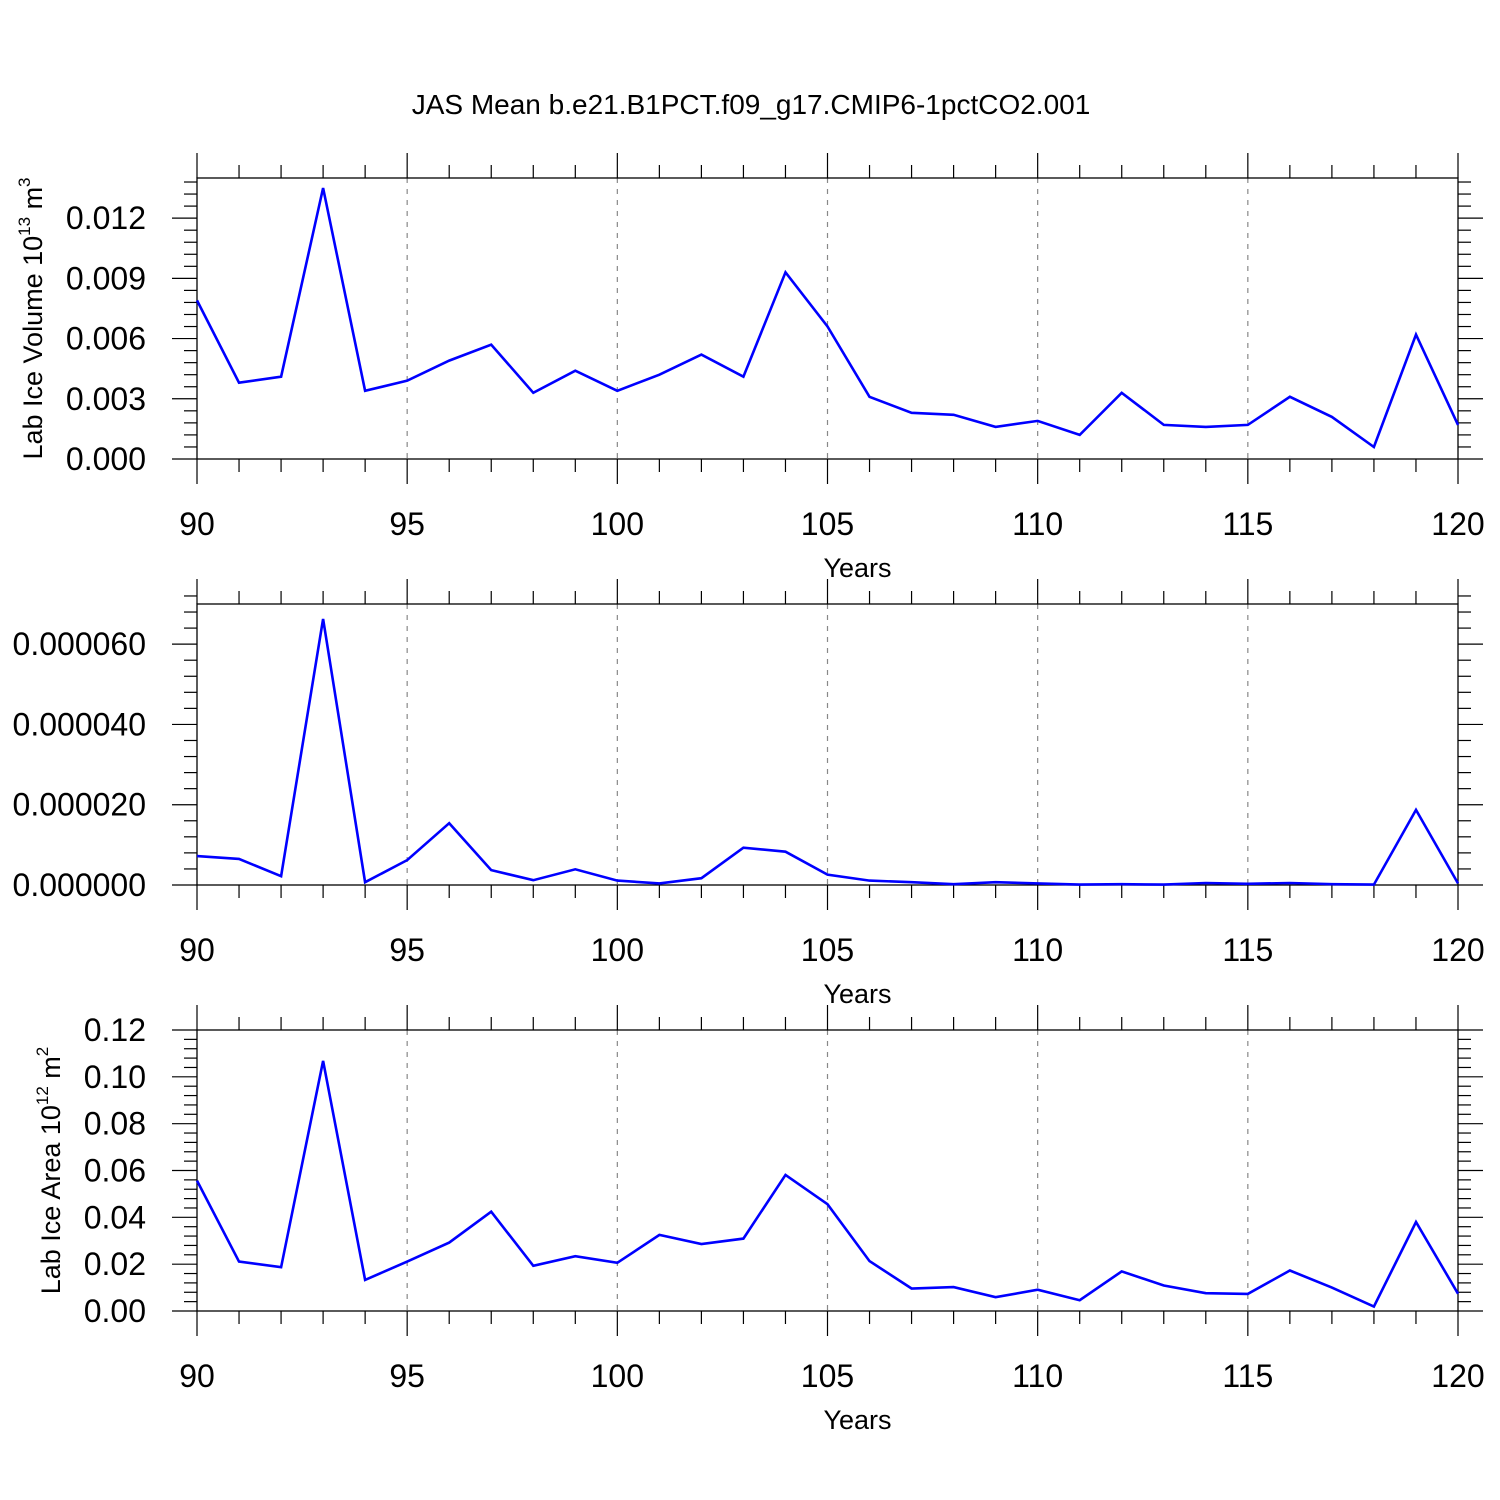 The width and height of the screenshot is (1500, 1500). Describe the element at coordinates (42, 1051) in the screenshot. I see `y-axis-title-unit-exponent: 2` at that location.